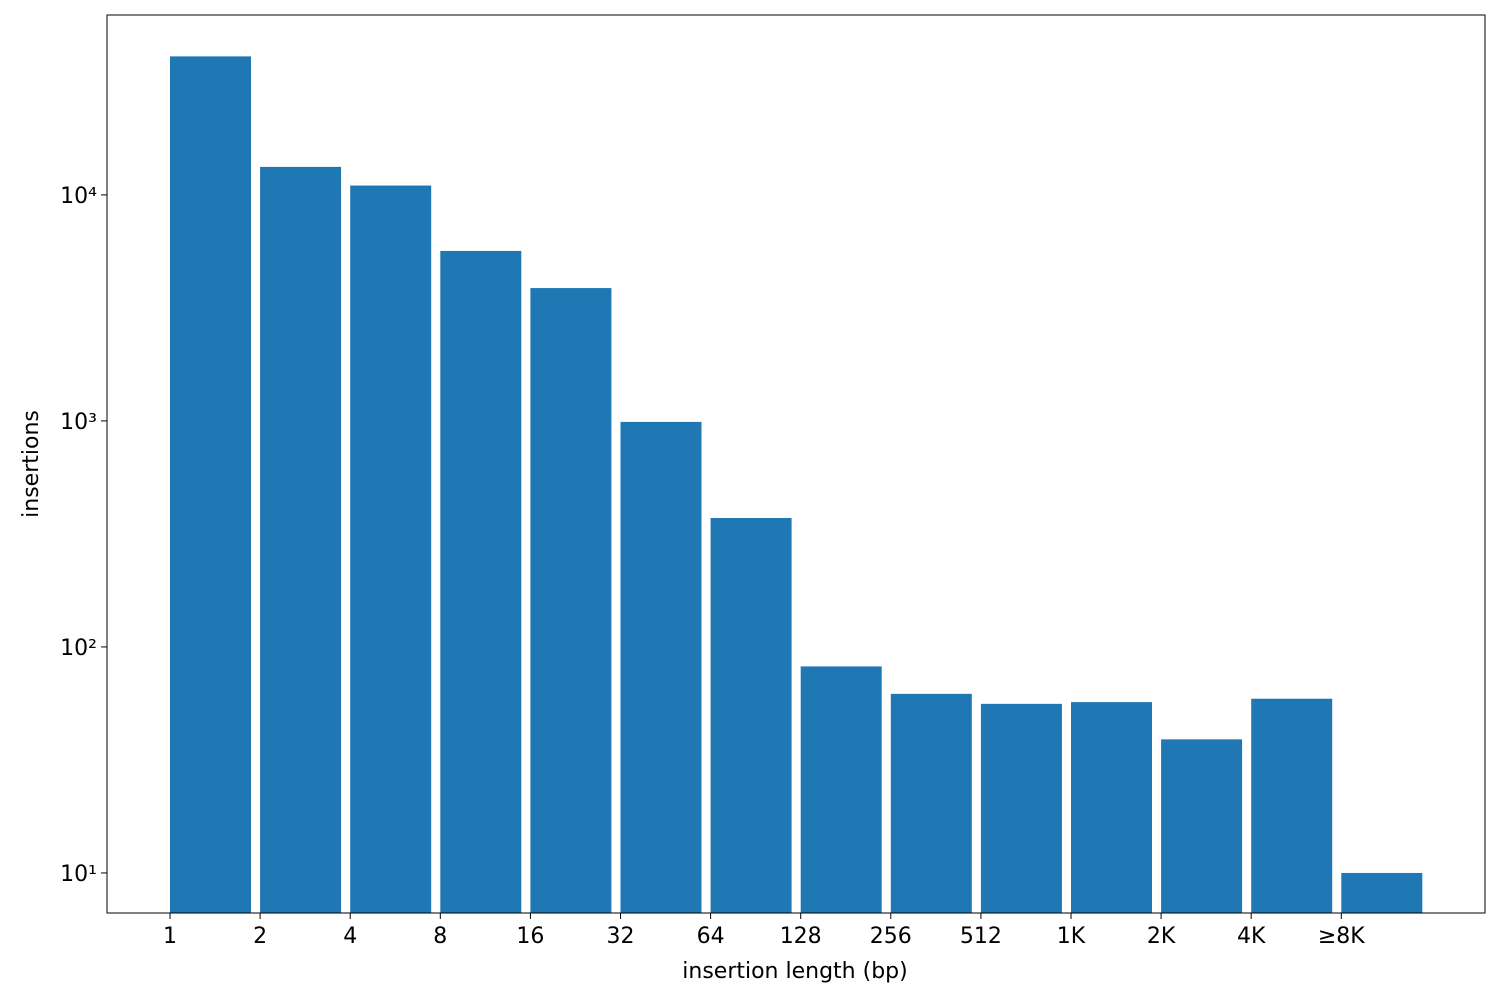 The image size is (1500, 1000). I want to click on x-axis-label: insertion length (bp), so click(794, 971).